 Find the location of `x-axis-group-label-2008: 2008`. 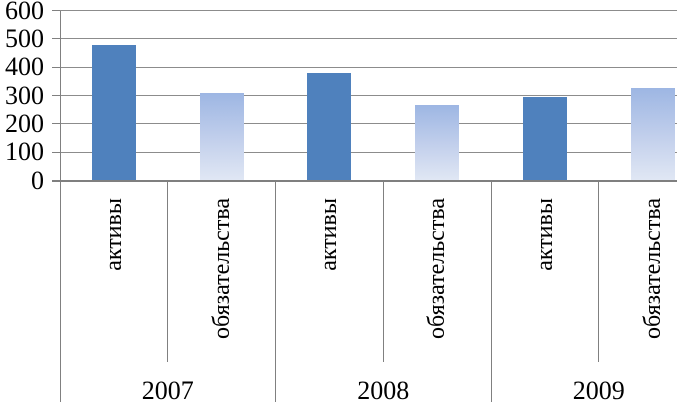

x-axis-group-label-2008: 2008 is located at coordinates (383, 390).